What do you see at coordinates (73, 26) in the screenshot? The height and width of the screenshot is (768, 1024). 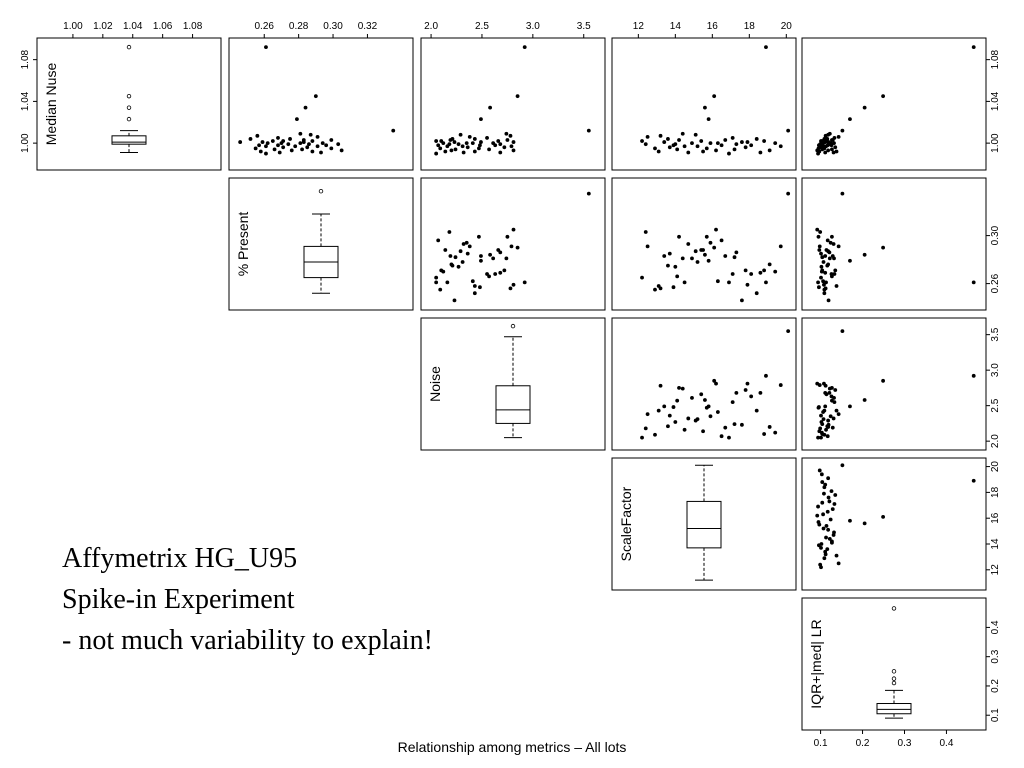 I see `top-axis-tick-label: 1.00` at bounding box center [73, 26].